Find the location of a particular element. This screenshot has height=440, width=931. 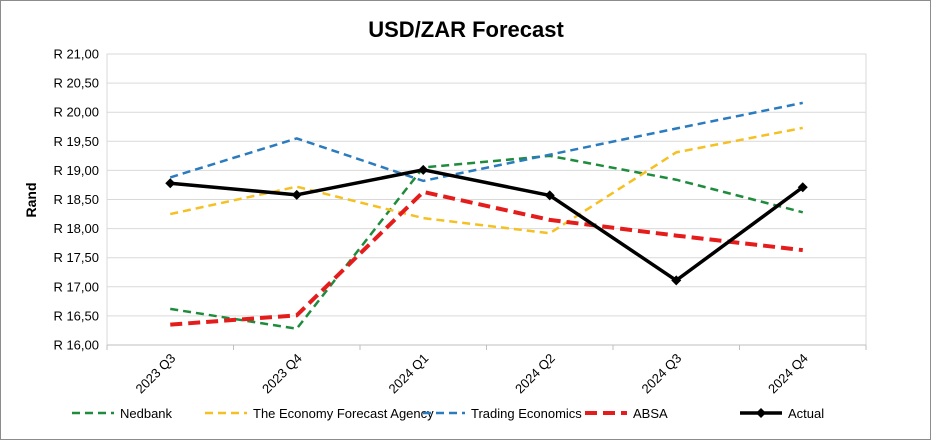

x-tick-label: 2023 Q4 is located at coordinates (282, 374).